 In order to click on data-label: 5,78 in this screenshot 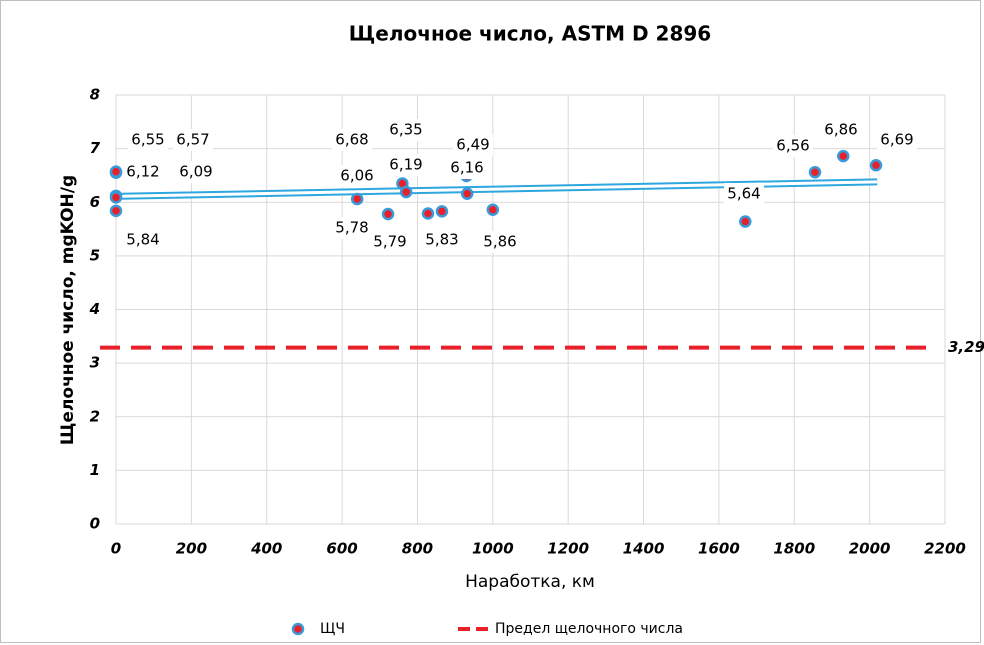, I will do `click(351, 228)`.